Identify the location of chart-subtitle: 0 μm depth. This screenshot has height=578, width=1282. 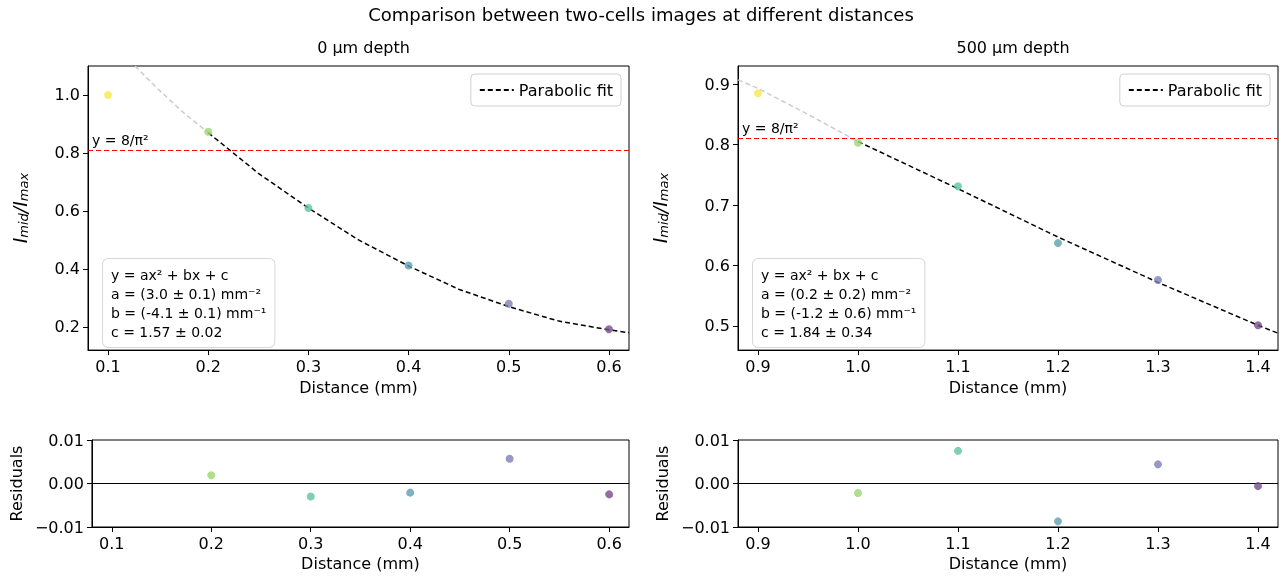
(363, 47).